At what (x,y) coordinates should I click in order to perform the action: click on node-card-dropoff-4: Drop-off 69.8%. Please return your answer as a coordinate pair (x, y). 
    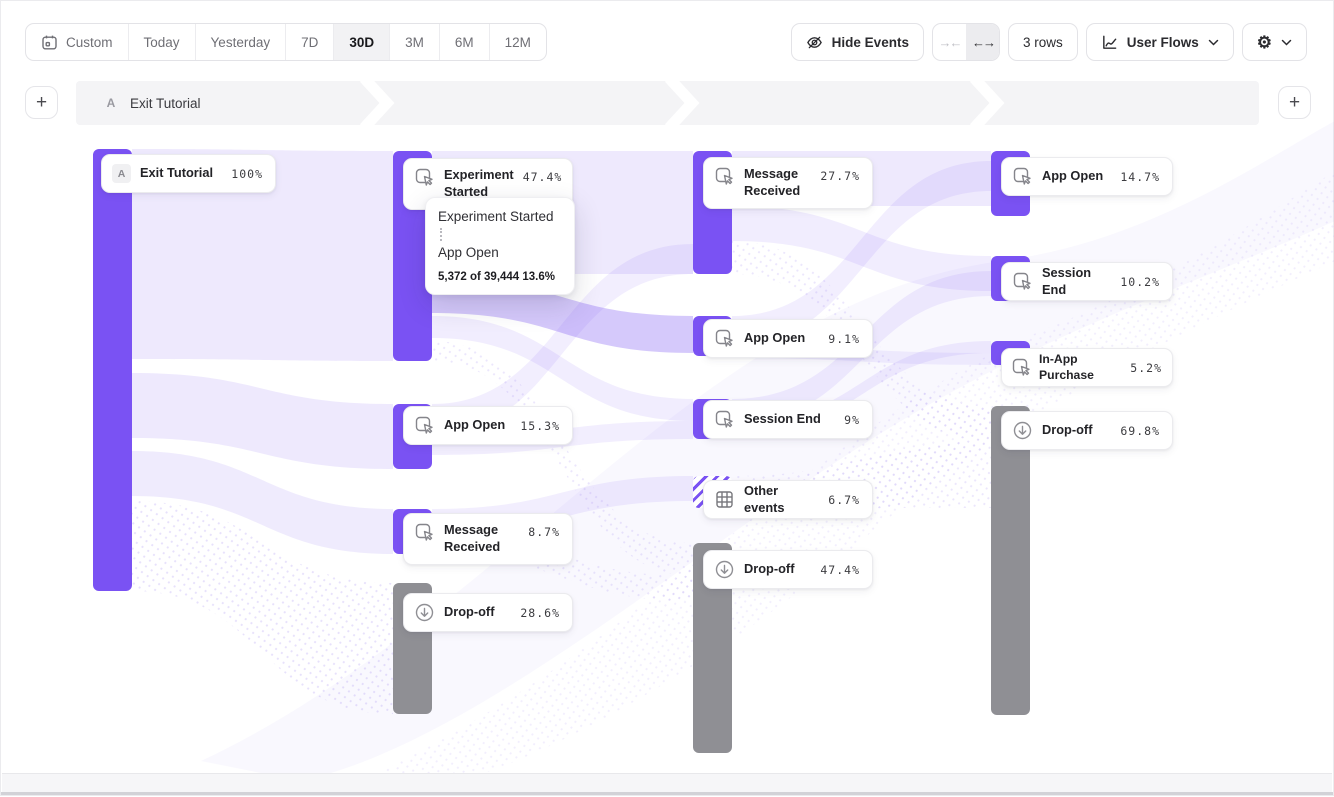
    Looking at the image, I should click on (1087, 430).